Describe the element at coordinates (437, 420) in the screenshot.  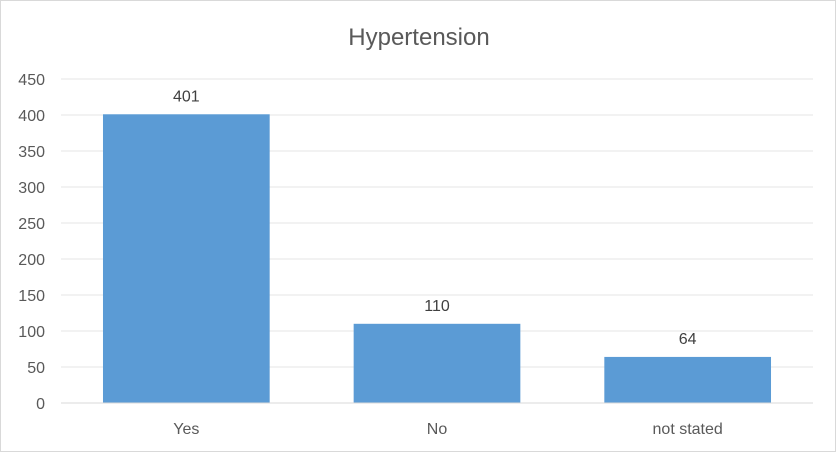
I see `x-axis: Yes No not stated` at that location.